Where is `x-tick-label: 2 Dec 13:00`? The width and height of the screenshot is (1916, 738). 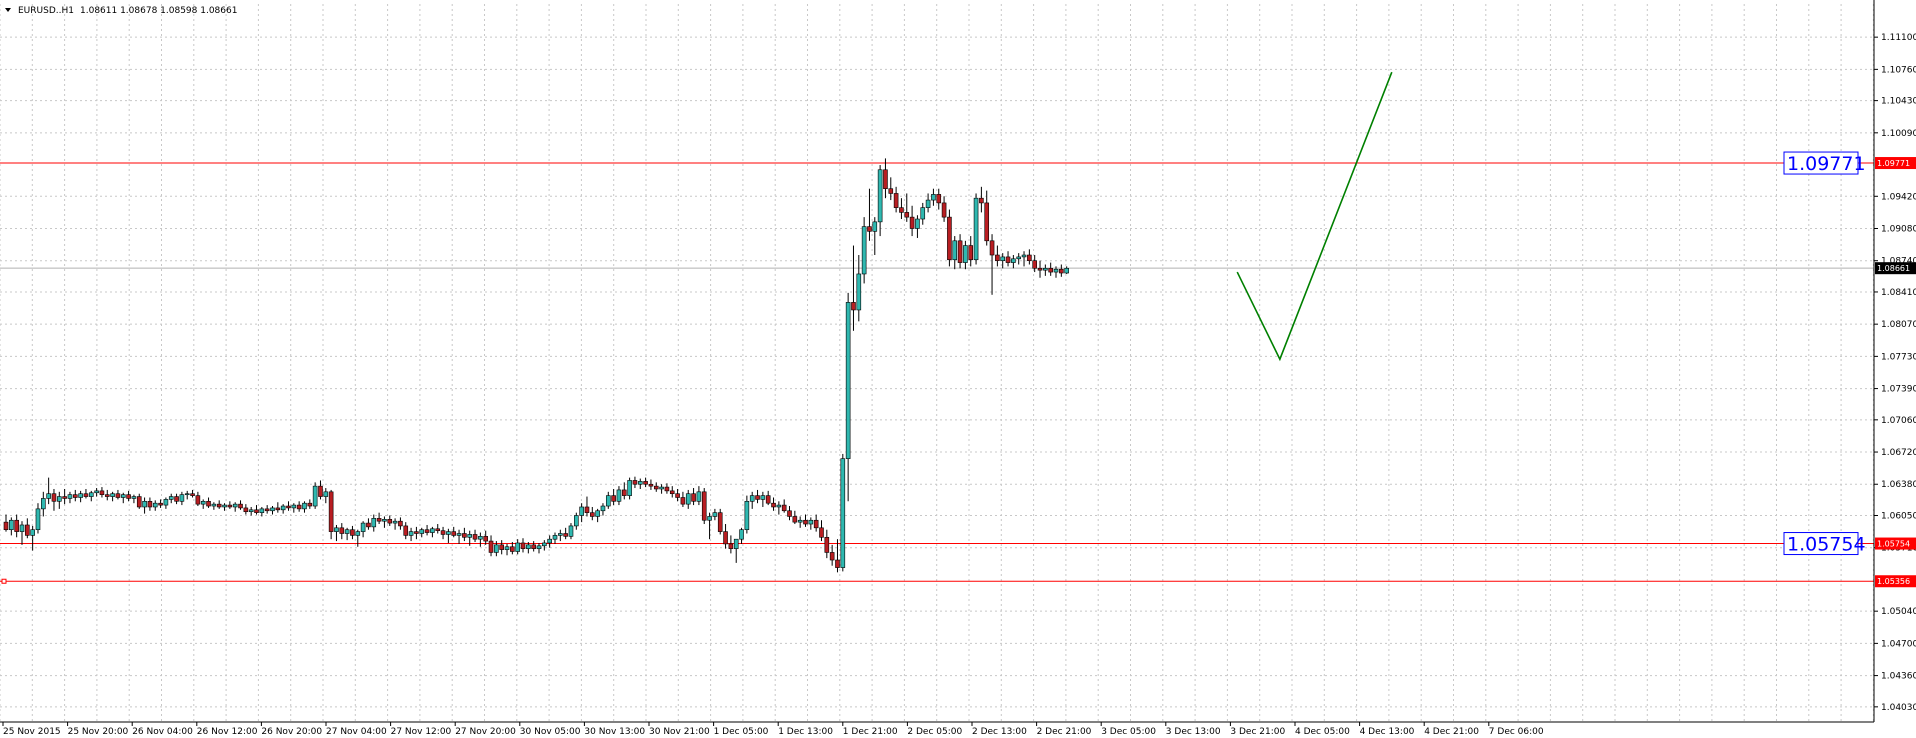 x-tick-label: 2 Dec 13:00 is located at coordinates (999, 732).